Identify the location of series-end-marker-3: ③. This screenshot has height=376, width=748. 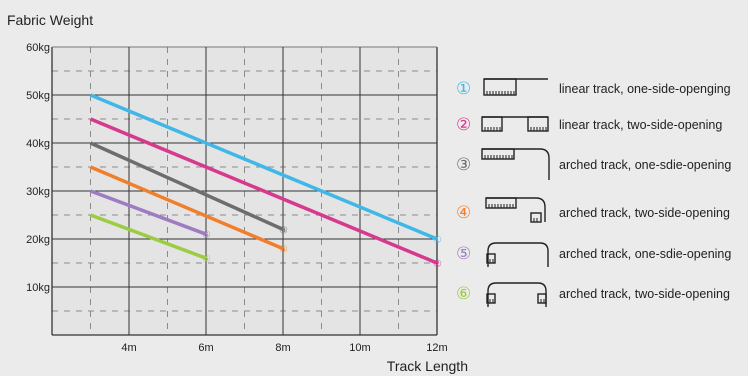
(283, 230).